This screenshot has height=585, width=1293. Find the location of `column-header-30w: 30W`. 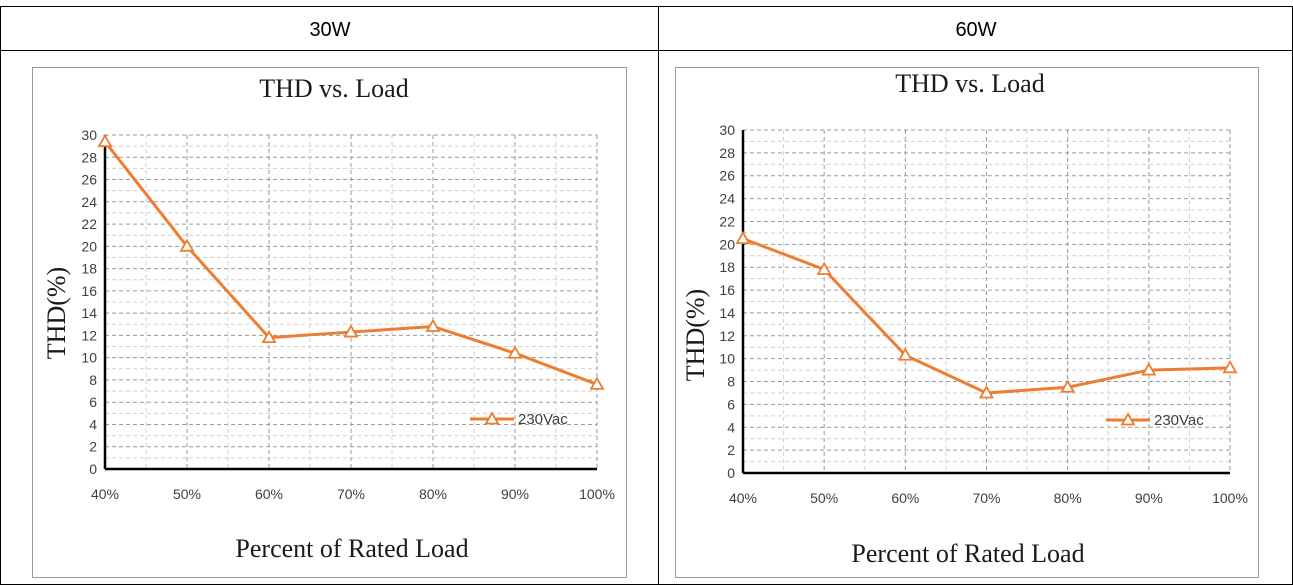

column-header-30w: 30W is located at coordinates (329, 30).